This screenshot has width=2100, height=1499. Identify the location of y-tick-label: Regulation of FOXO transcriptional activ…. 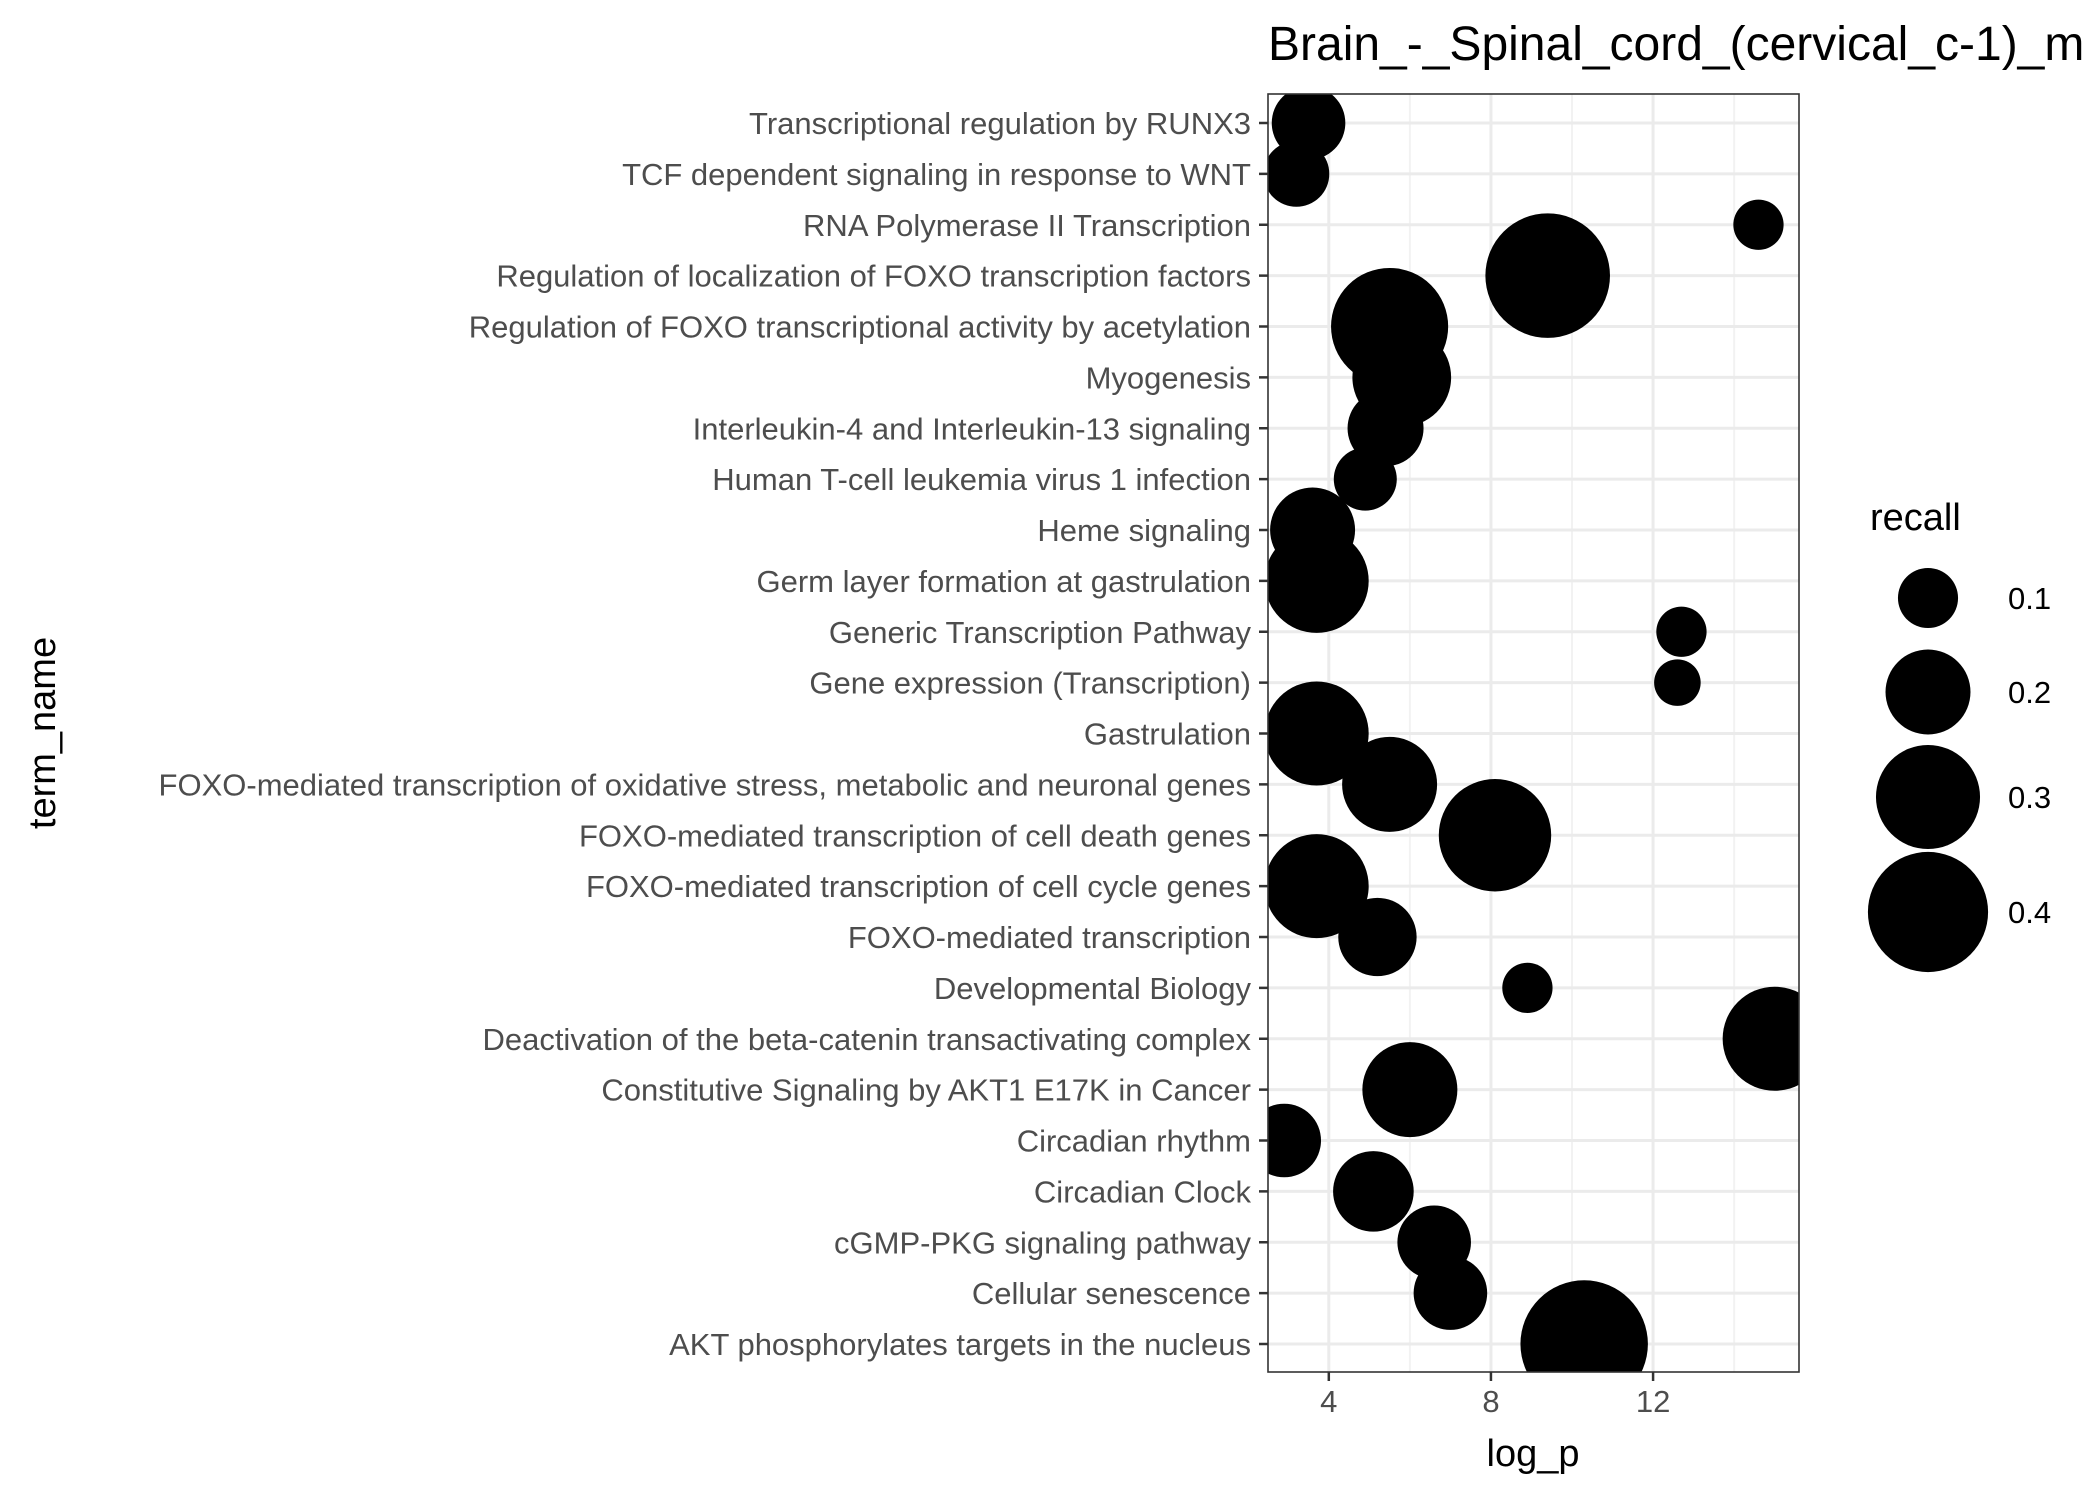
(860, 327).